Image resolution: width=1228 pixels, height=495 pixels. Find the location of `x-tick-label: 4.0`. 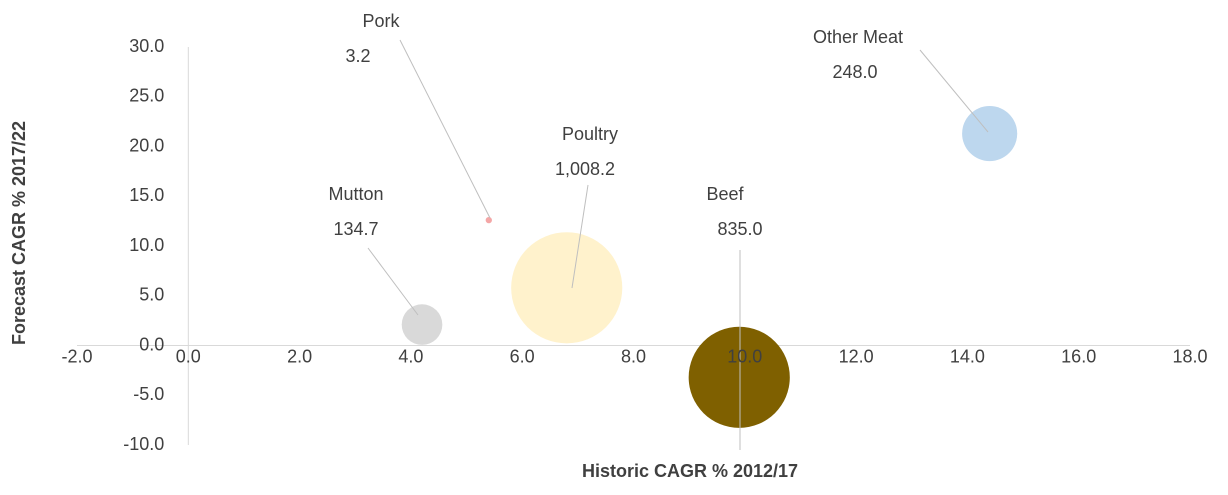

x-tick-label: 4.0 is located at coordinates (410, 356).